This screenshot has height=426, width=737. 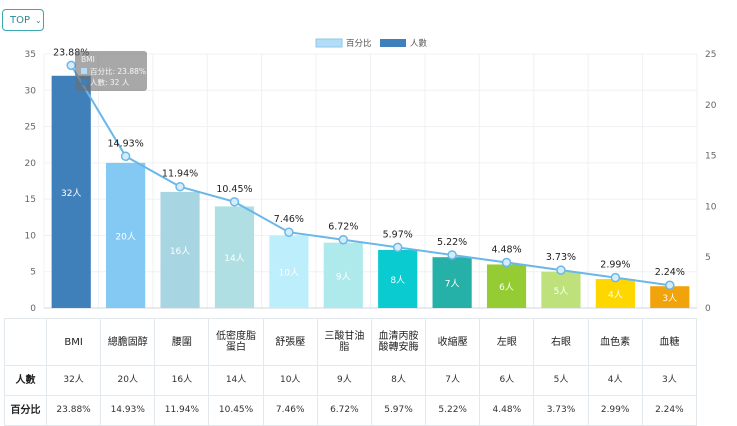 I want to click on bar-value-label: 3人, so click(x=669, y=298).